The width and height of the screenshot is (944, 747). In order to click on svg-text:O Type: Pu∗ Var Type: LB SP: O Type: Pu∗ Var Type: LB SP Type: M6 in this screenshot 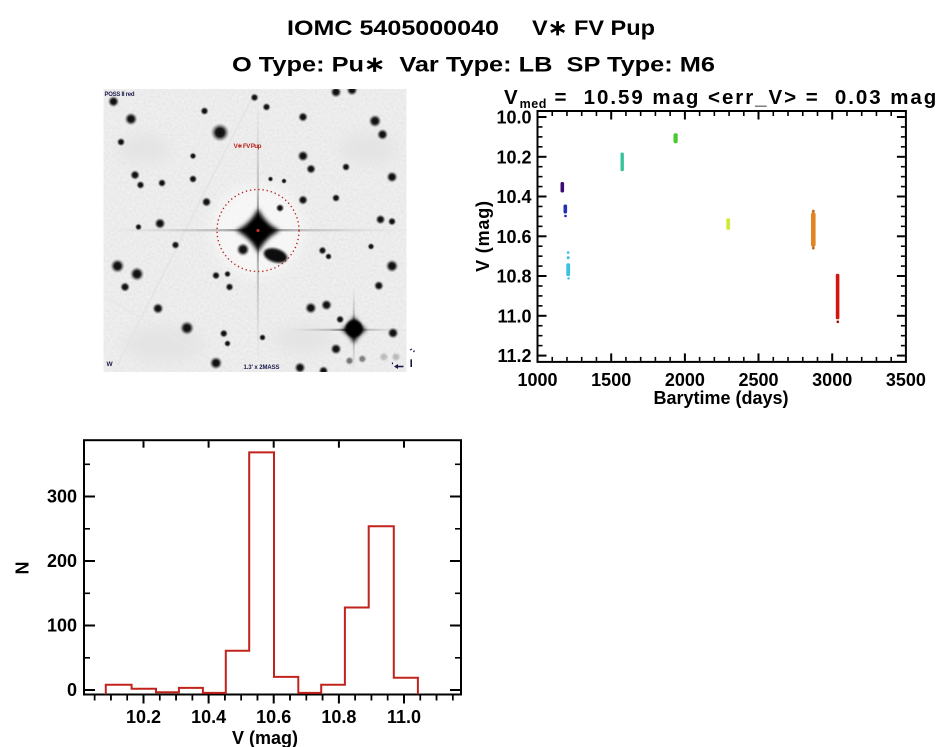, I will do `click(473, 65)`.